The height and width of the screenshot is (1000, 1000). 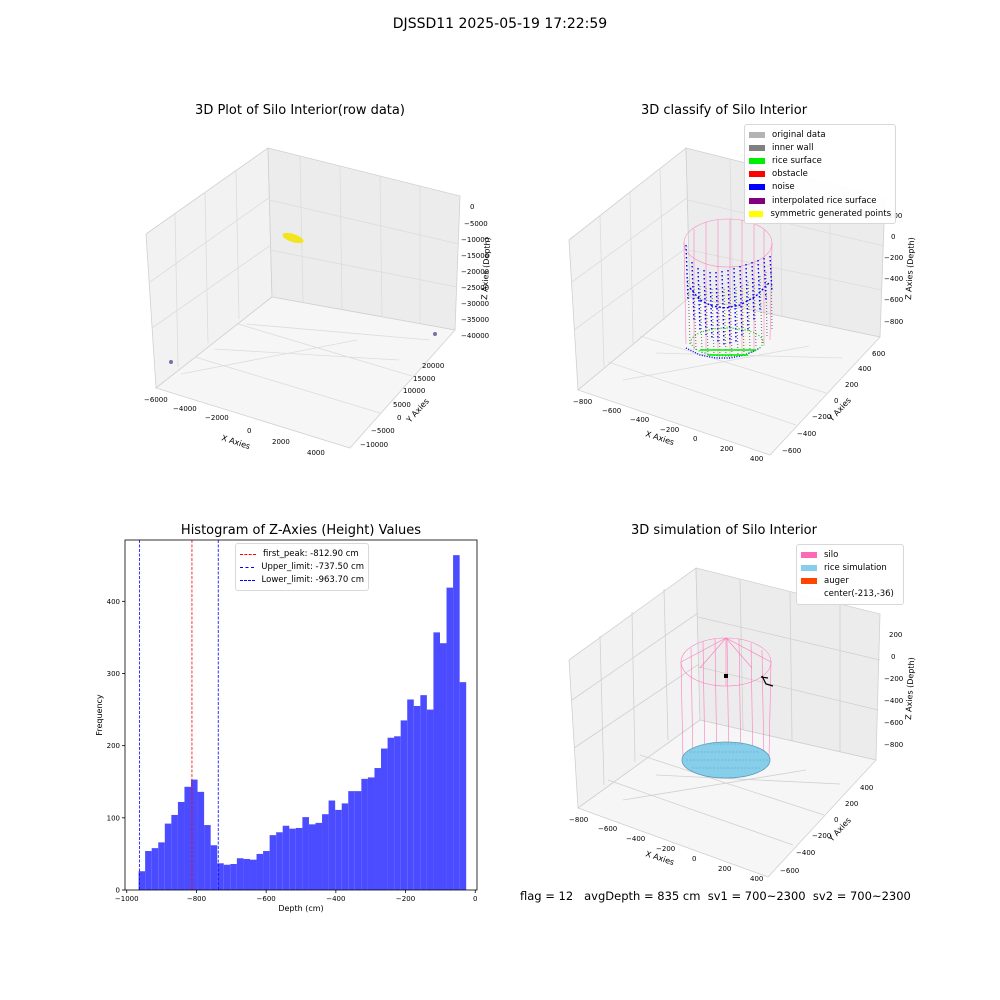 I want to click on p4-ytick: −400, so click(x=805, y=853).